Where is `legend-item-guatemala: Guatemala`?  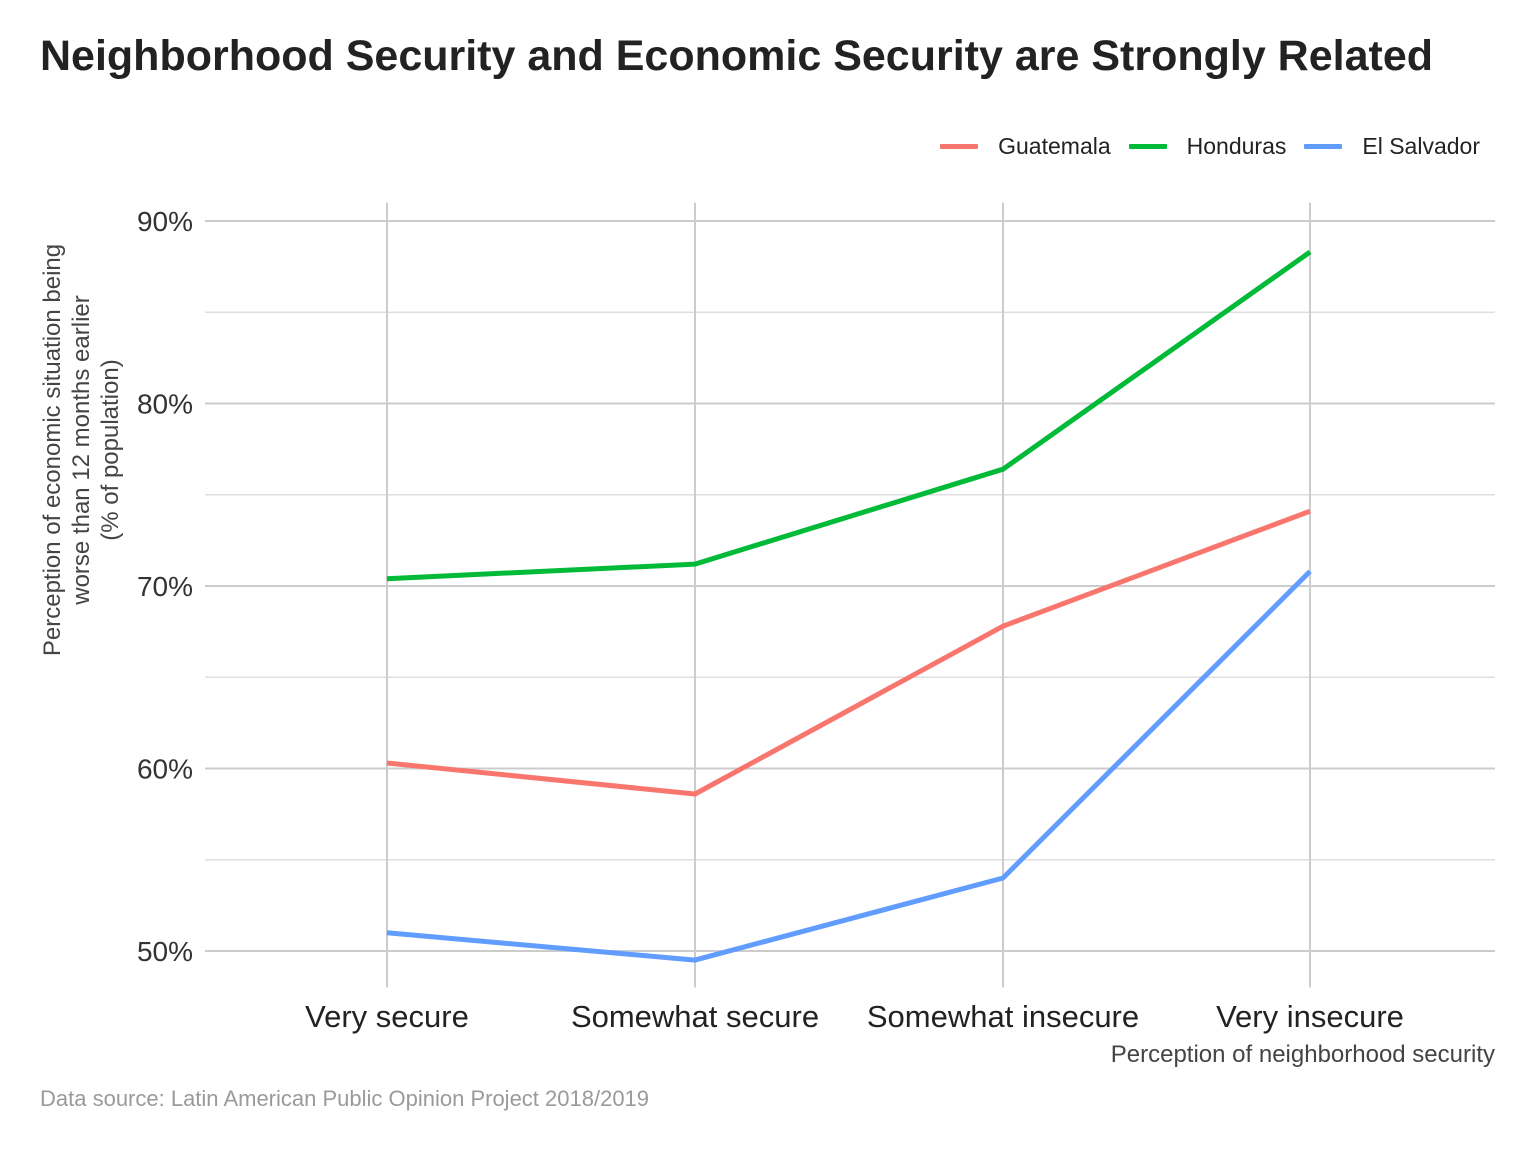
legend-item-guatemala: Guatemala is located at coordinates (1025, 146).